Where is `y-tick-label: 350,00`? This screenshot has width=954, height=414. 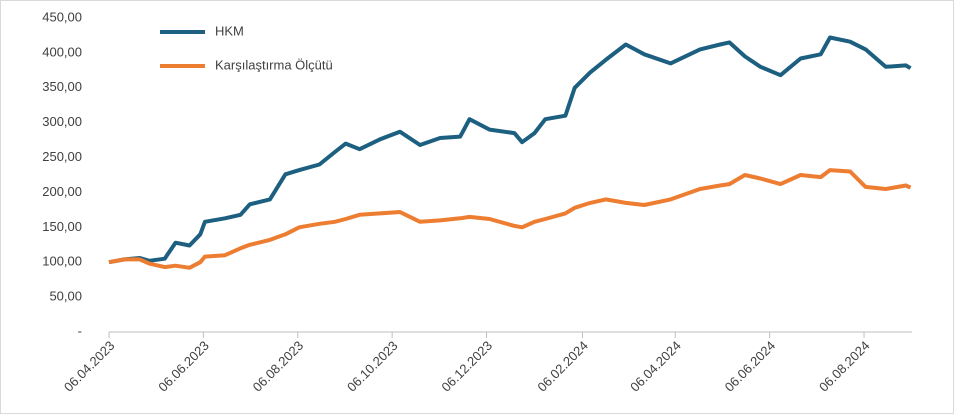
y-tick-label: 350,00 is located at coordinates (62, 86).